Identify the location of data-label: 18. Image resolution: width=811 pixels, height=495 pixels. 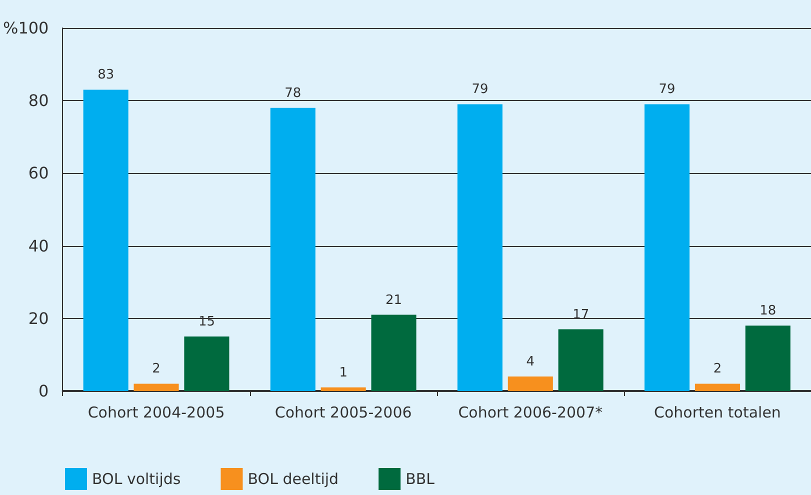
(768, 311).